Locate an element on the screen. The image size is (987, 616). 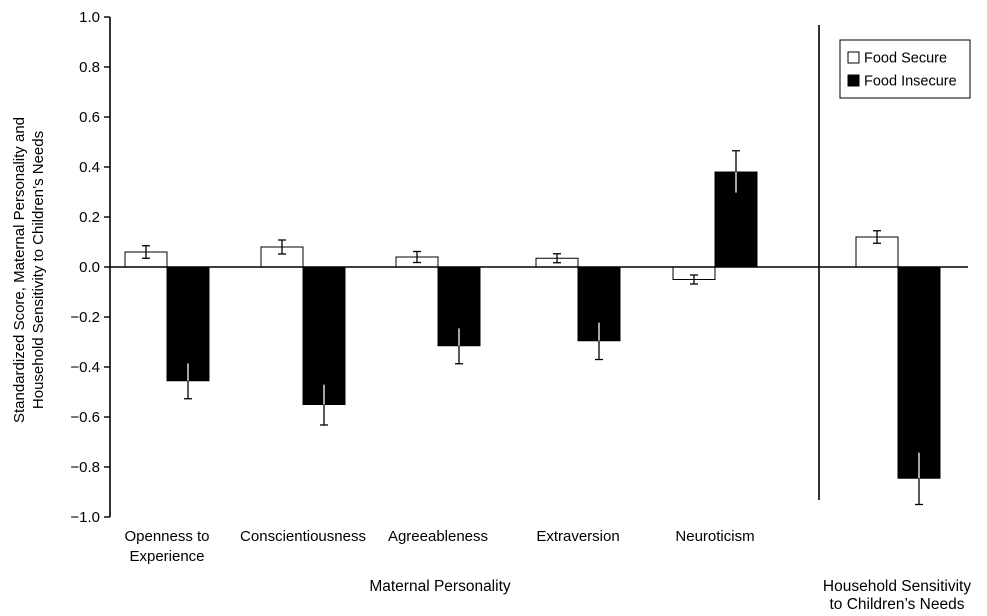
y-tick-label: −0.8 is located at coordinates (85, 467).